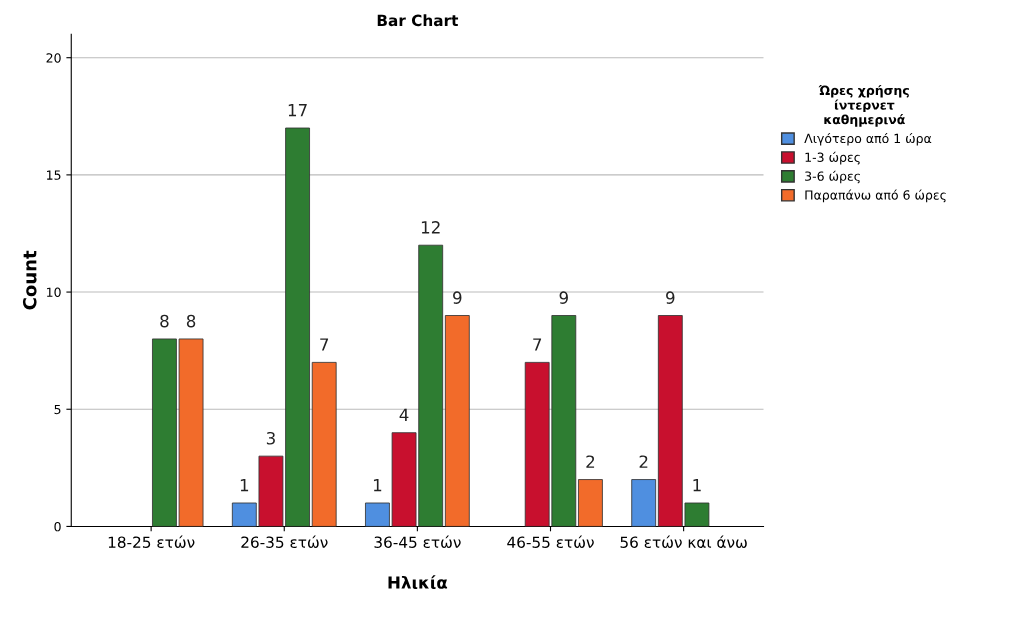  Describe the element at coordinates (270, 438) in the screenshot. I see `data-label: 3` at that location.